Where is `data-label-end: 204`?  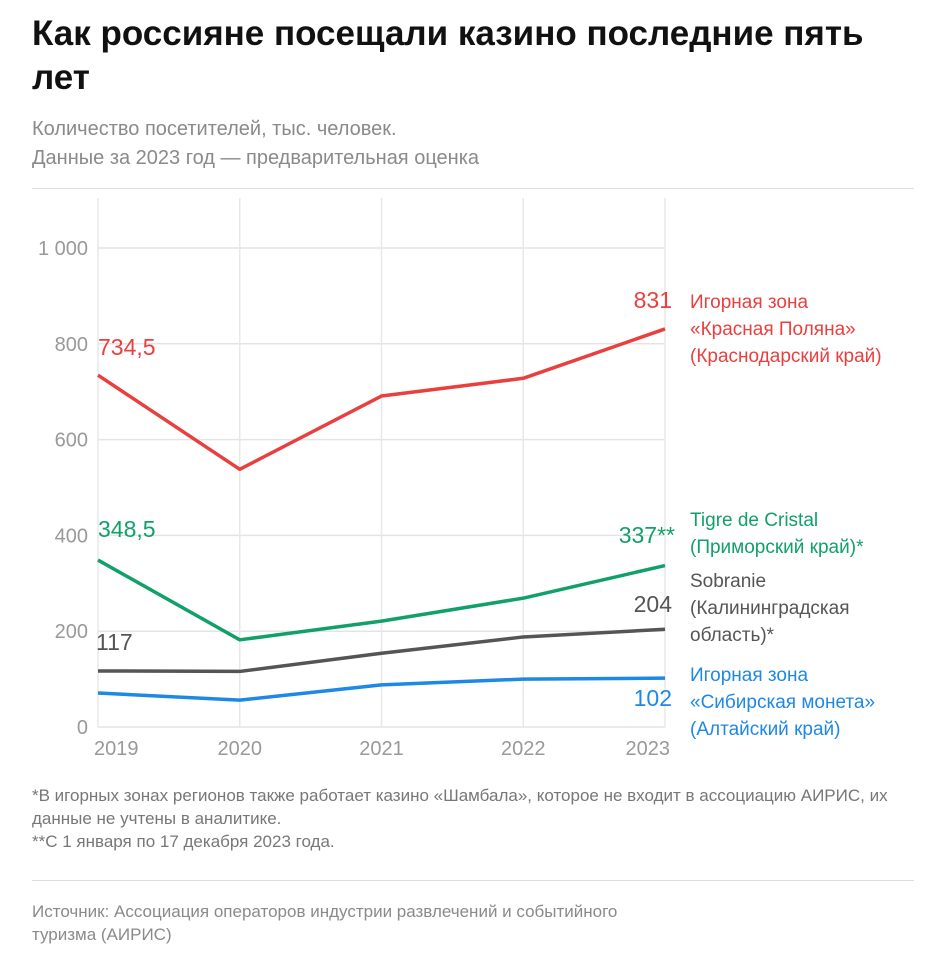
data-label-end: 204 is located at coordinates (653, 604).